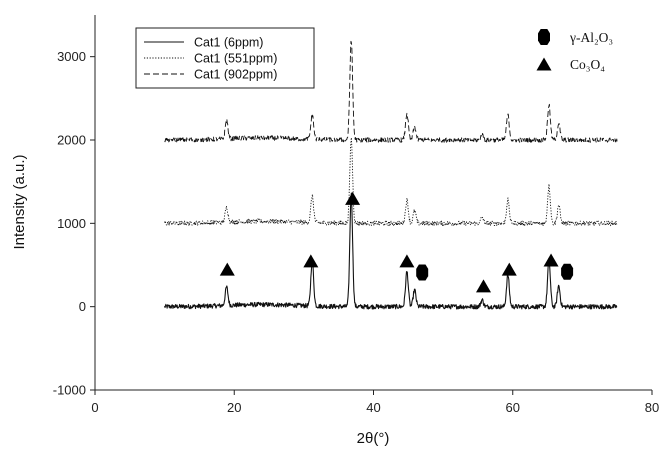  Describe the element at coordinates (235, 59) in the screenshot. I see `legend-entry-label: Cat1 (551ppm)` at that location.